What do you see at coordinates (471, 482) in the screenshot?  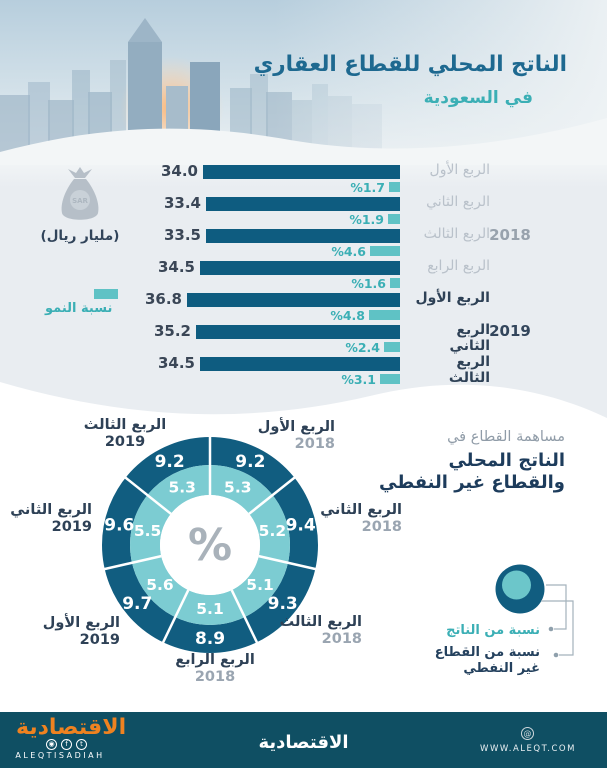 I see `contribution-line2: والقطاع غير النفطي` at bounding box center [471, 482].